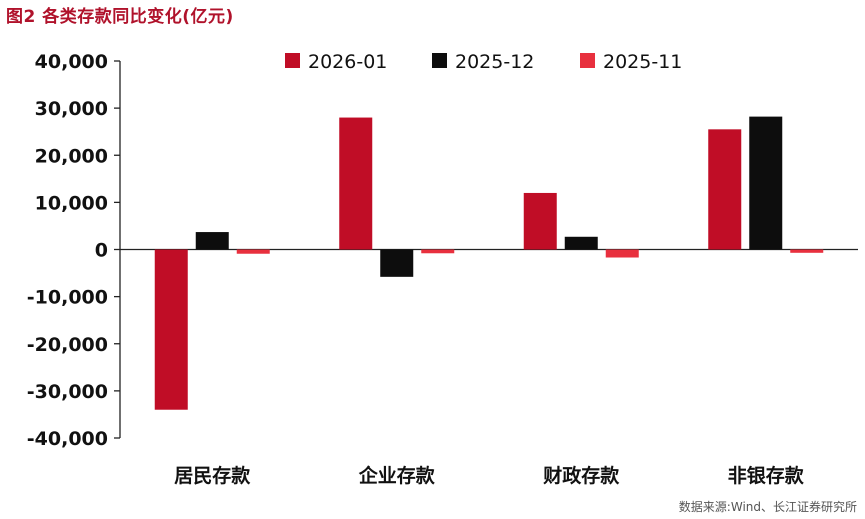 The height and width of the screenshot is (519, 865). What do you see at coordinates (71, 156) in the screenshot?
I see `y-tick-label: 20,000` at bounding box center [71, 156].